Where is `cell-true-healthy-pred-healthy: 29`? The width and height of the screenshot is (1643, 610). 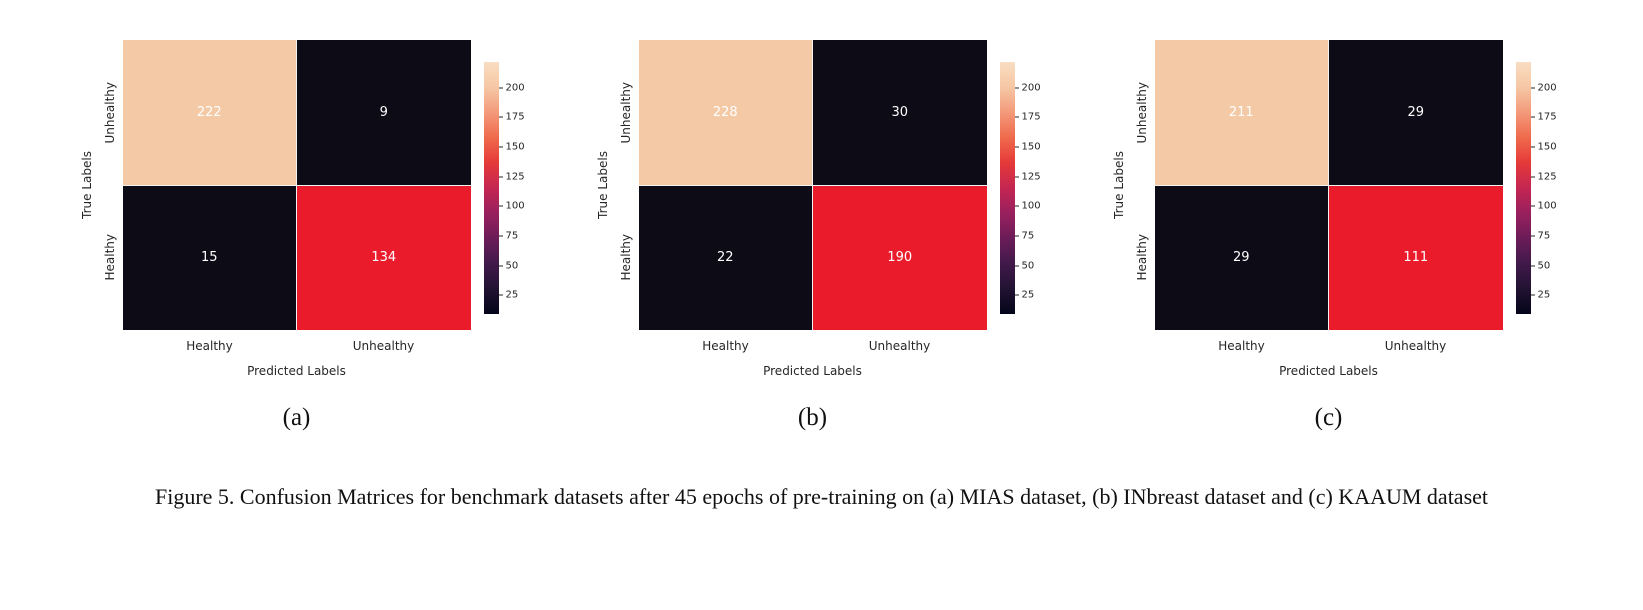 cell-true-healthy-pred-healthy: 29 is located at coordinates (1241, 257).